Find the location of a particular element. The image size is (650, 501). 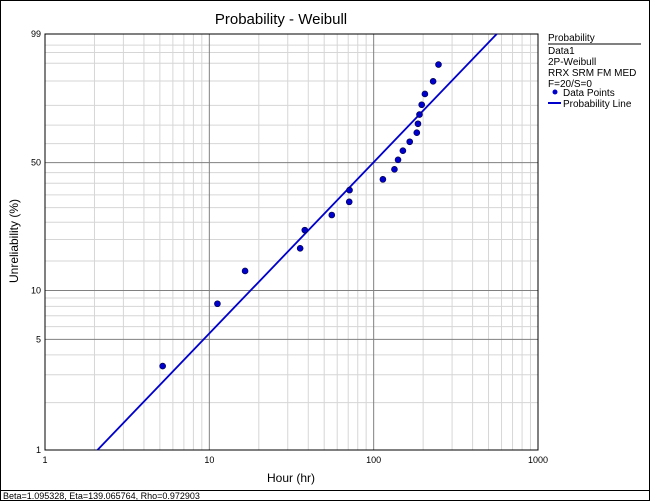

legend-data-points-label: Data Points is located at coordinates (589, 93).